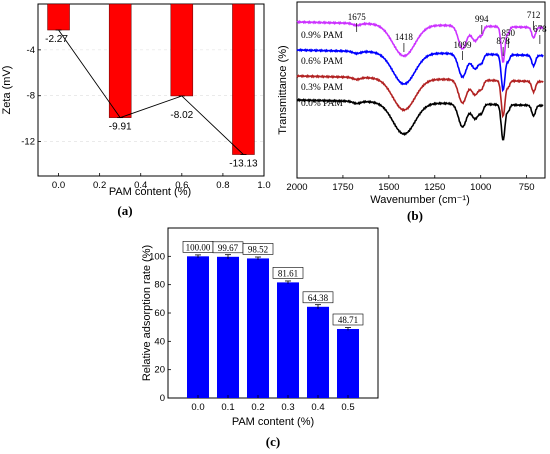 Image resolution: width=550 pixels, height=454 pixels. Describe the element at coordinates (480, 187) in the screenshot. I see `panel-b-x-tick-label: 1000` at that location.